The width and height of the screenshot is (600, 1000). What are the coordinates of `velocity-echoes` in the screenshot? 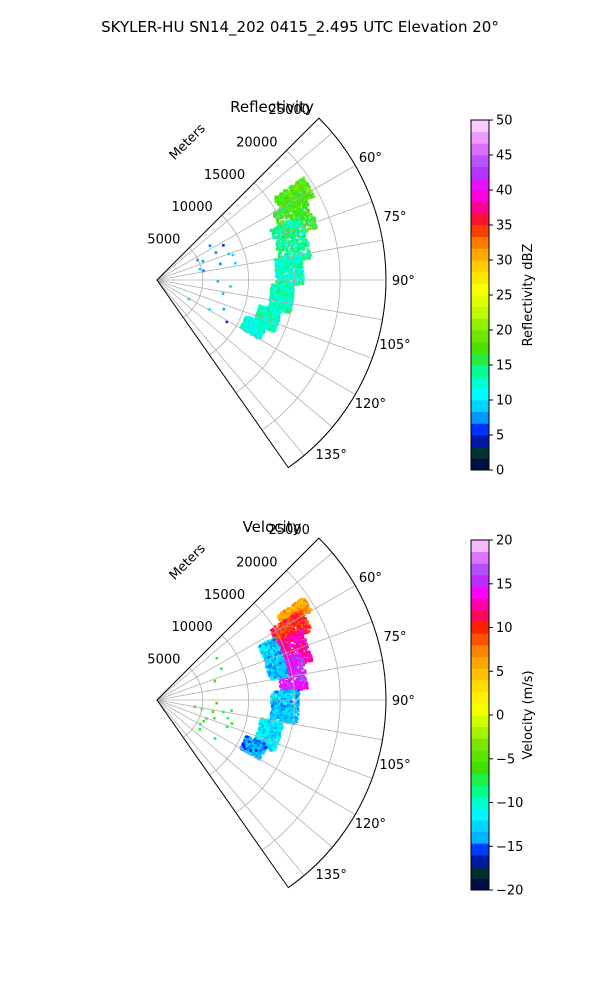 It's located at (253, 679).